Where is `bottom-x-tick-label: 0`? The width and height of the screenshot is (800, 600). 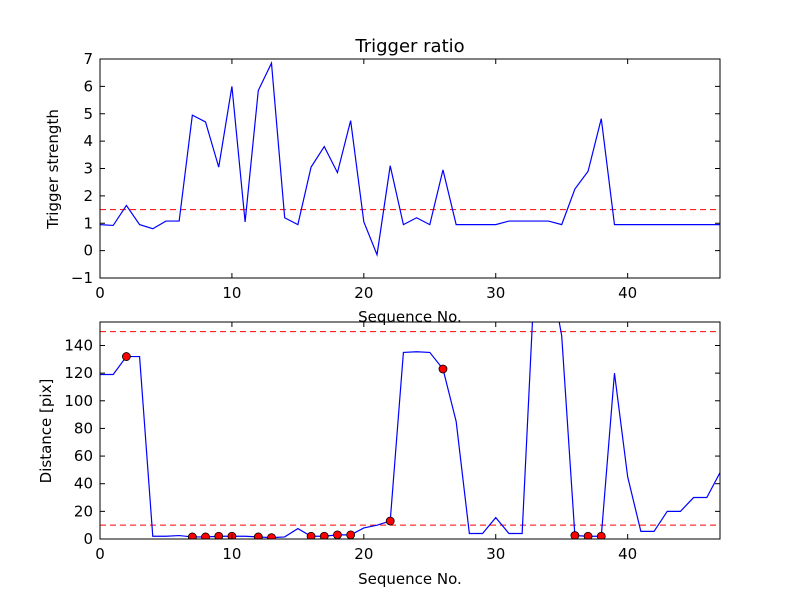
bottom-x-tick-label: 0 is located at coordinates (100, 554).